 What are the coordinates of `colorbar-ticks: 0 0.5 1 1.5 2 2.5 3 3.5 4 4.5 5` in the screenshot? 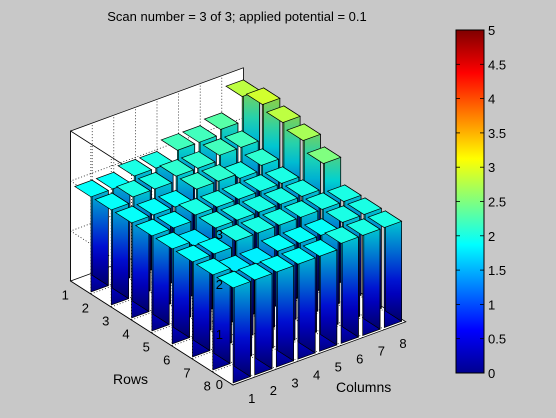 It's located at (481, 202).